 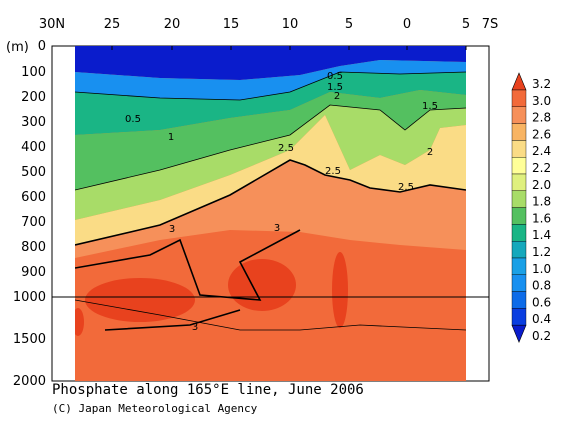 What do you see at coordinates (29, 381) in the screenshot?
I see `y-tick-label: 2000` at bounding box center [29, 381].